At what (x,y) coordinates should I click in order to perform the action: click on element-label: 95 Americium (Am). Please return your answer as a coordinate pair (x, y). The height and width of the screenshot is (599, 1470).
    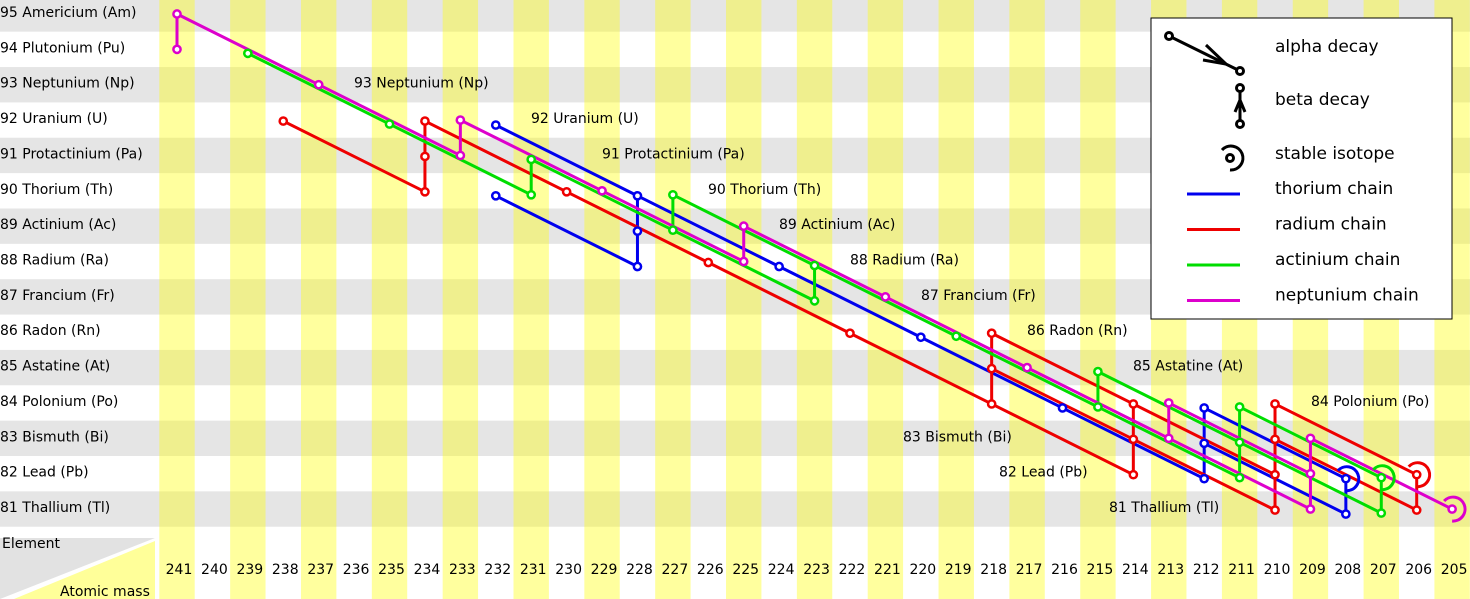
    Looking at the image, I should click on (68, 13).